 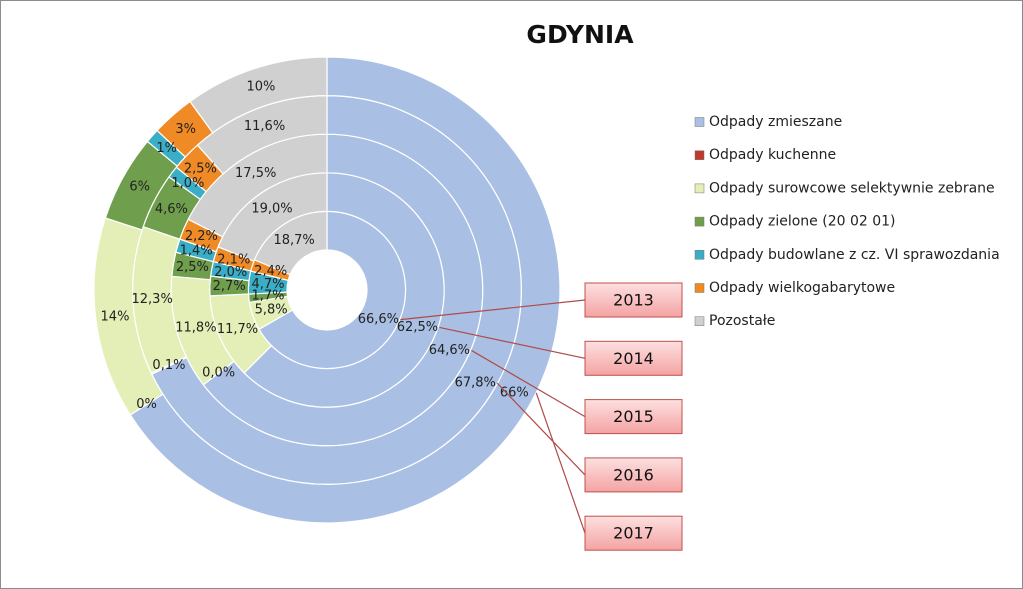 I want to click on data-label: 11,8%, so click(x=195, y=328).